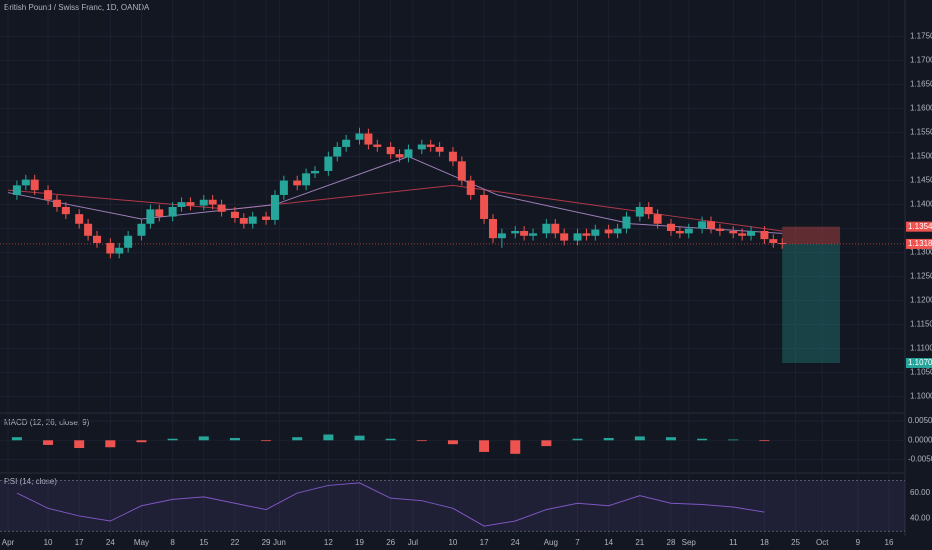  What do you see at coordinates (889, 542) in the screenshot?
I see `x-tick-label: 16` at bounding box center [889, 542].